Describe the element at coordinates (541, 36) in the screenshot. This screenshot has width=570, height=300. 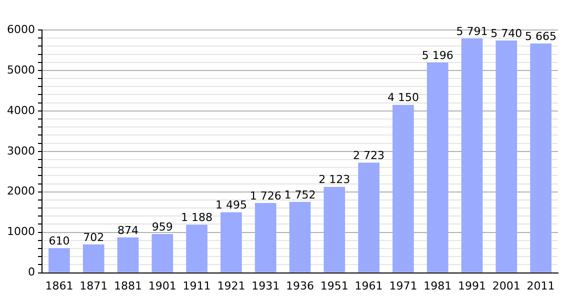
I see `data-label: 5 665` at that location.